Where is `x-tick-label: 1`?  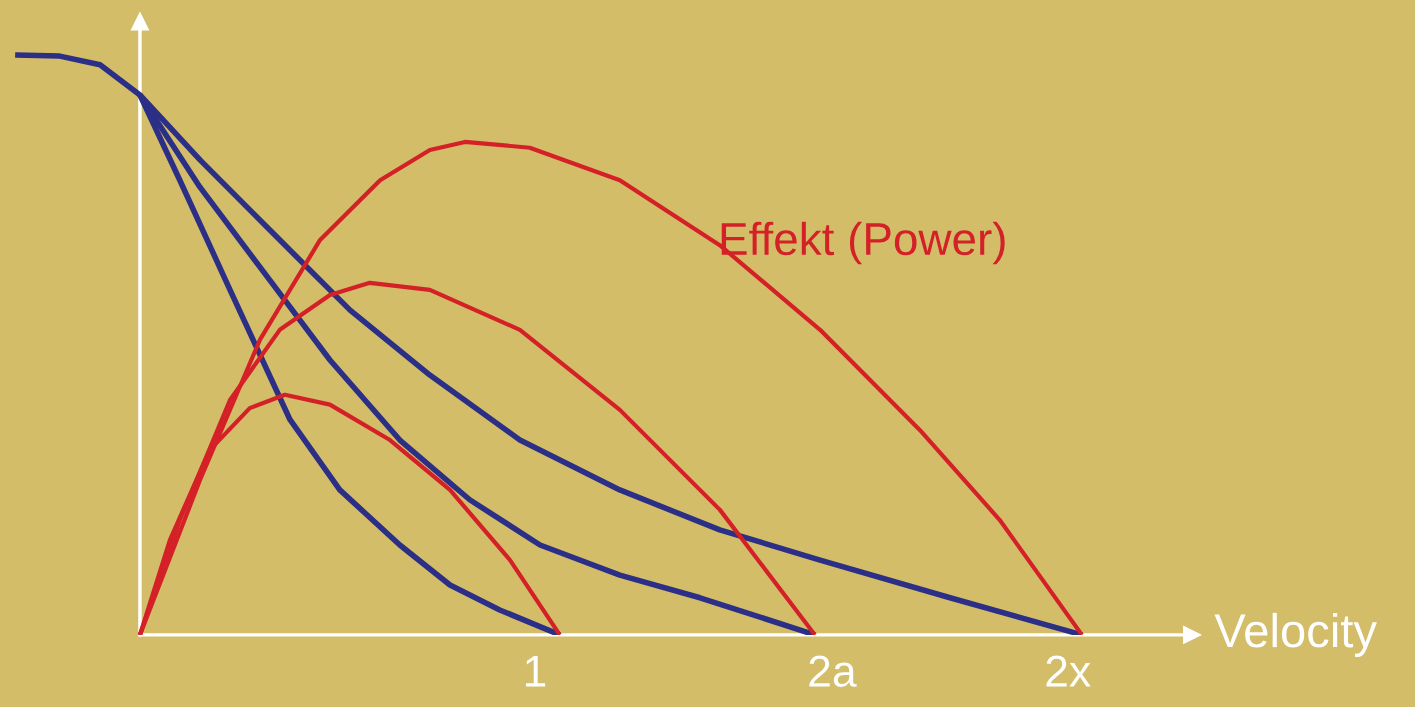
x-tick-label: 1 is located at coordinates (535, 671).